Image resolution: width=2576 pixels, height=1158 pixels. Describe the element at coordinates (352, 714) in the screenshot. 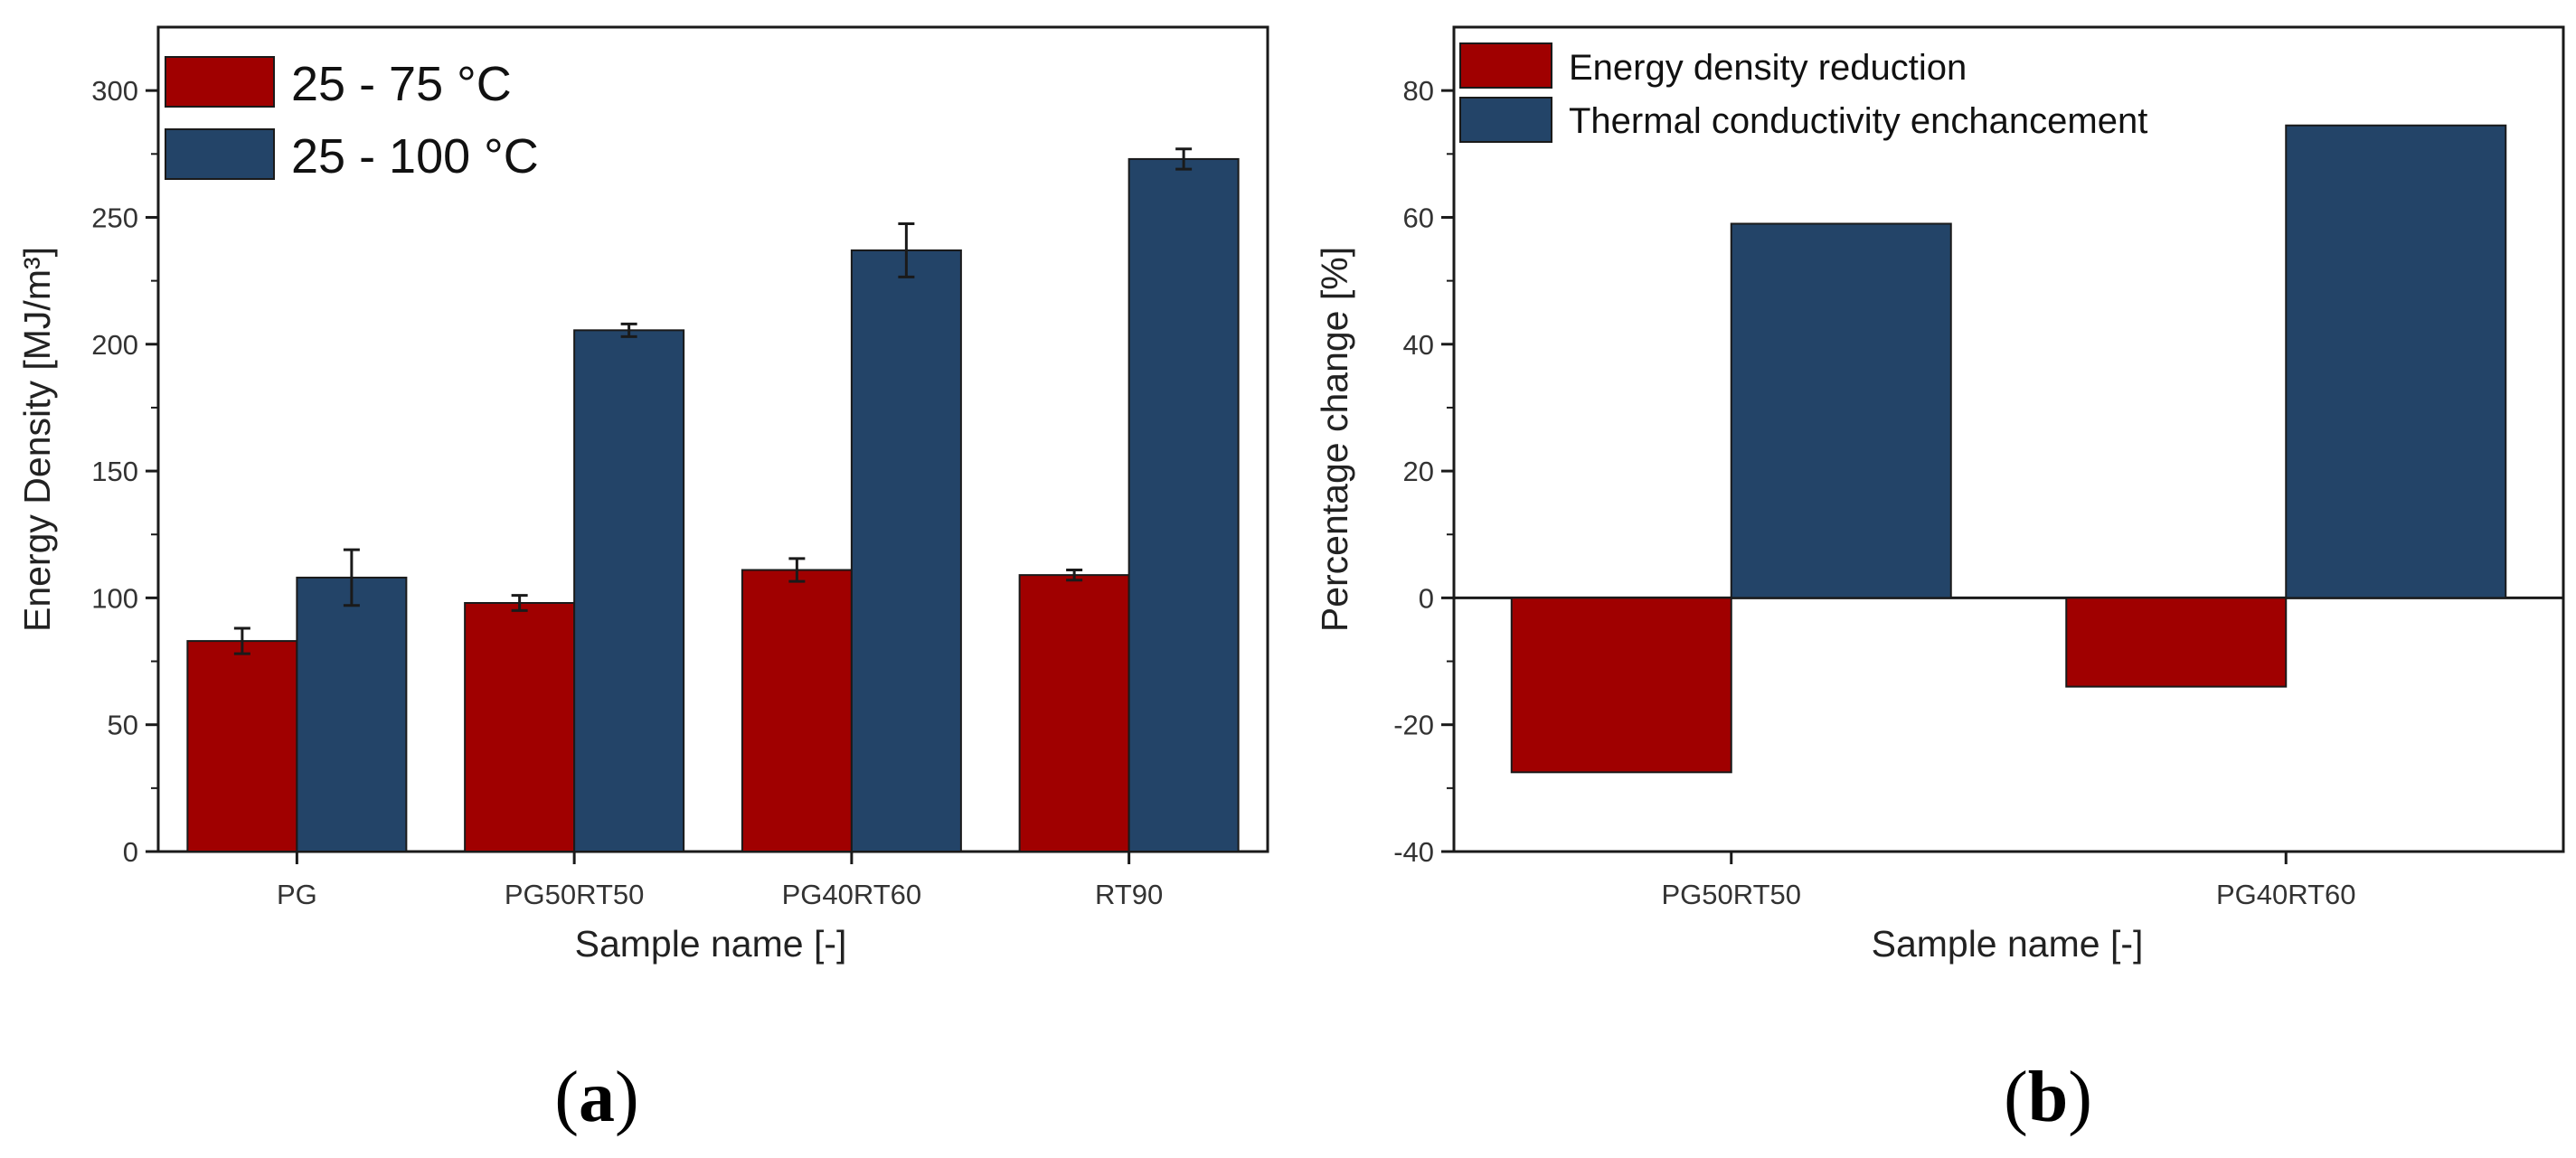

I see `bar-2-pg` at that location.